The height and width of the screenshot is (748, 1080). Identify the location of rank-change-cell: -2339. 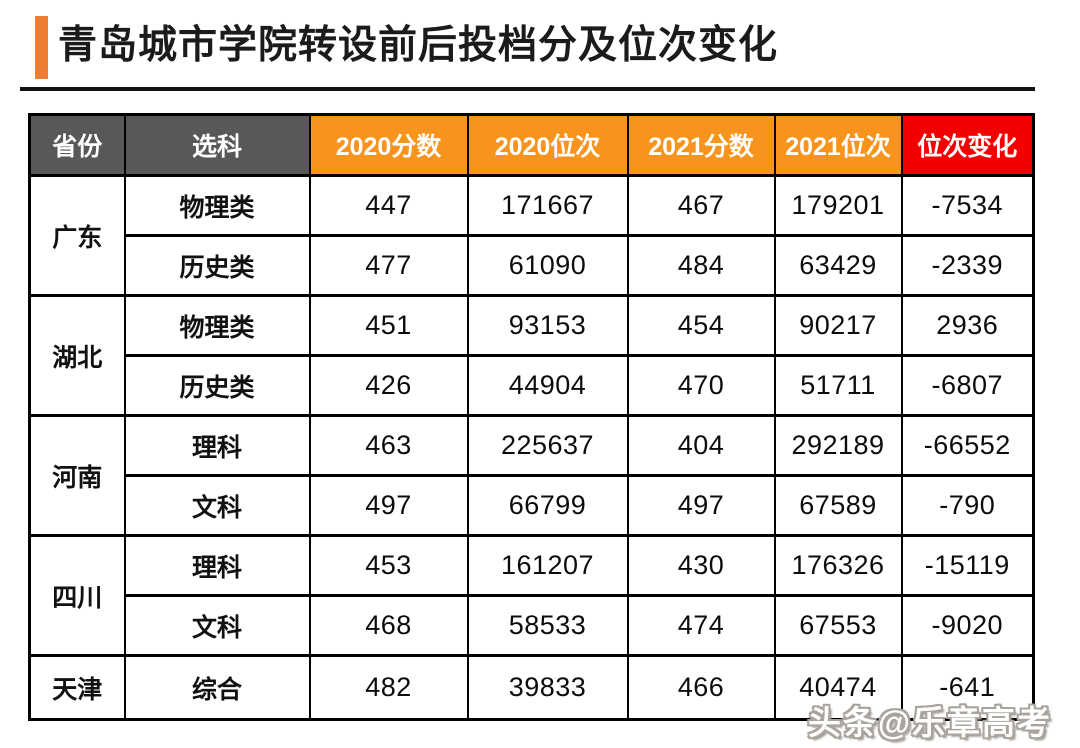
(967, 265).